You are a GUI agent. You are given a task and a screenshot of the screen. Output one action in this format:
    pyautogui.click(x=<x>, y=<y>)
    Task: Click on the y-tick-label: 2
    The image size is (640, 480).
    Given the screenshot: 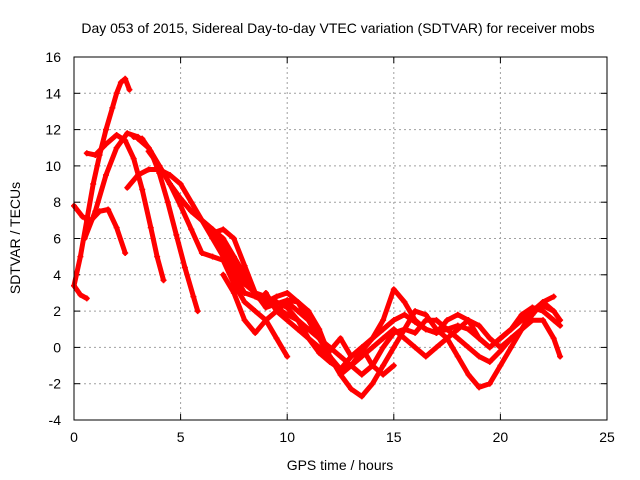 What is the action you would take?
    pyautogui.click(x=57, y=311)
    